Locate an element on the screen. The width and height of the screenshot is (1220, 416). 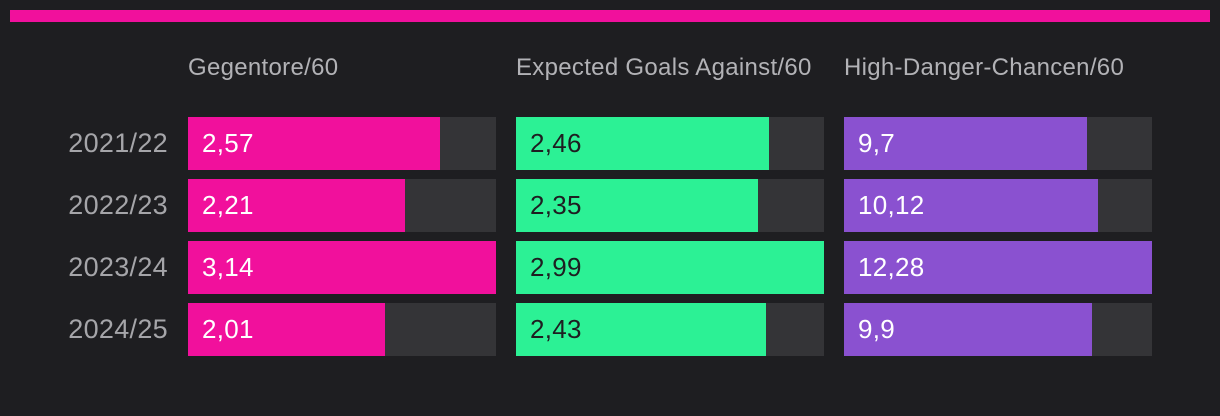
bar-track: 2,99 is located at coordinates (670, 267).